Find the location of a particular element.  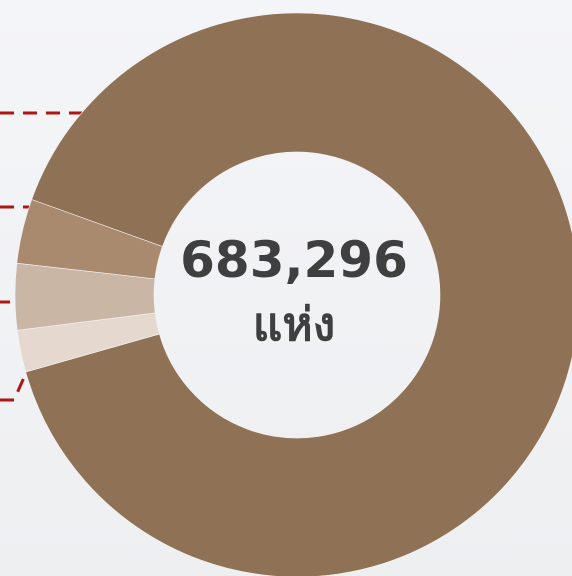

center-unit: แห่ง is located at coordinates (294, 324).